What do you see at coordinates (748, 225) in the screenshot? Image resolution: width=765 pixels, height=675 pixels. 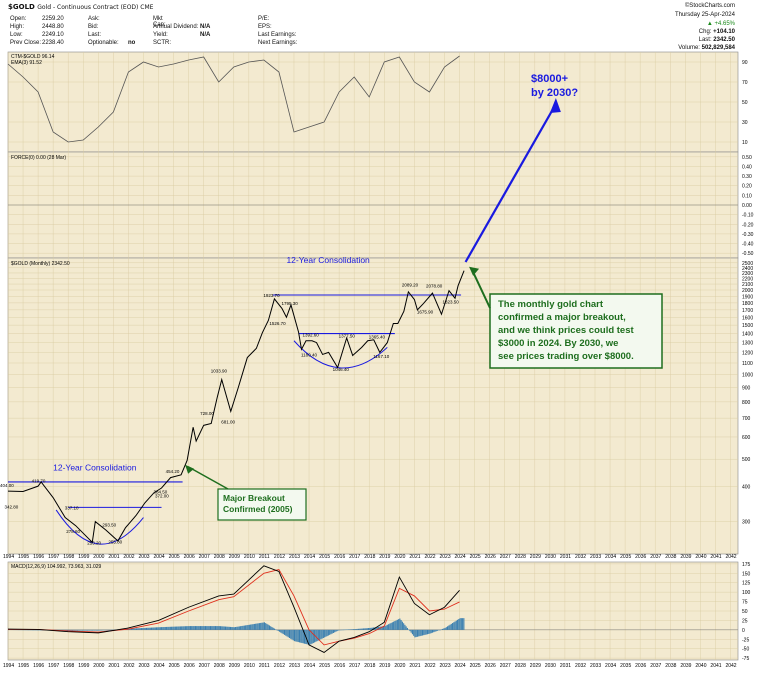 I see `y-tick-label: -0.20` at bounding box center [748, 225].